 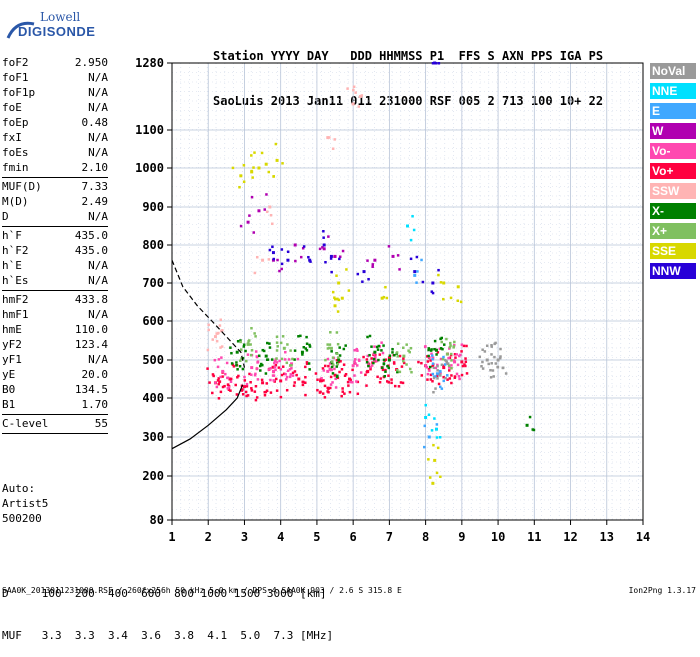 I want to click on param-row: hmF1 N/A, so click(x=55, y=315).